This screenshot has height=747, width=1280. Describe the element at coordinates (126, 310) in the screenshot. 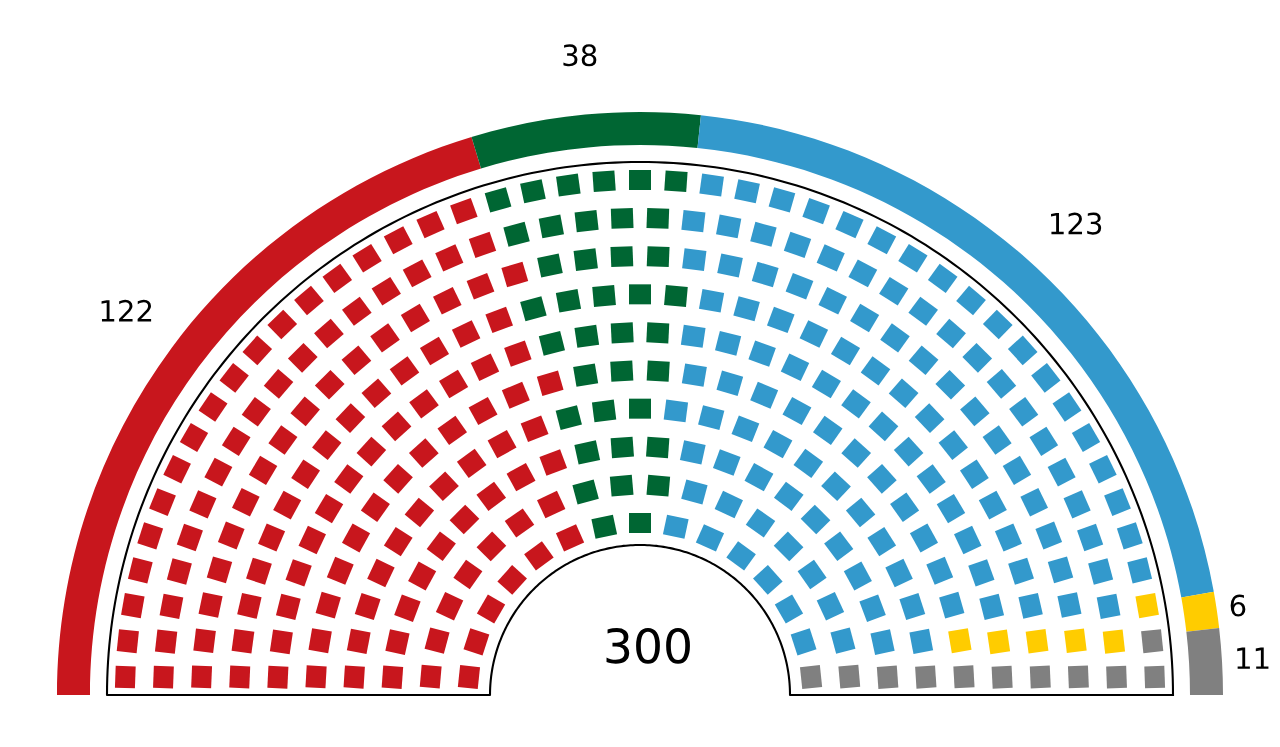

I see `data-label: 122` at that location.